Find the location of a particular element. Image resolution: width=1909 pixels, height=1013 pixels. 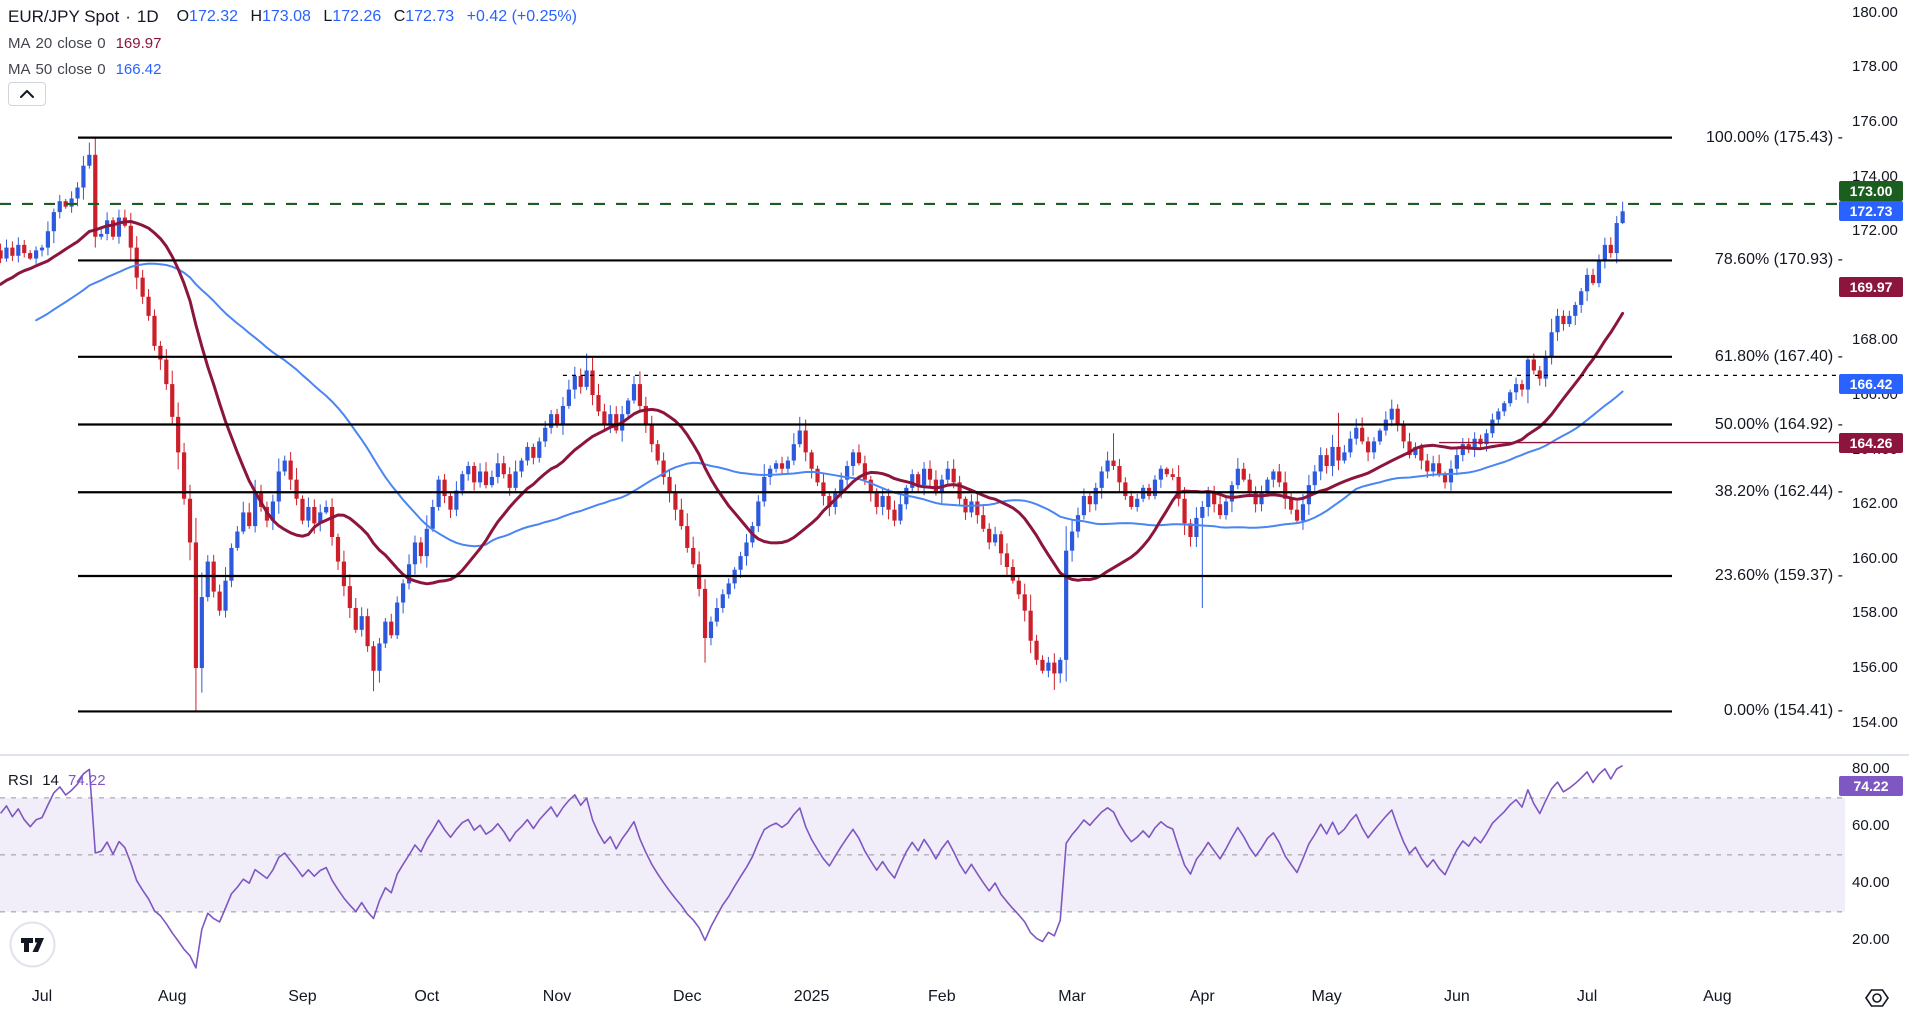

fib-level-label: 0.00% (154.41) - is located at coordinates (1783, 711).